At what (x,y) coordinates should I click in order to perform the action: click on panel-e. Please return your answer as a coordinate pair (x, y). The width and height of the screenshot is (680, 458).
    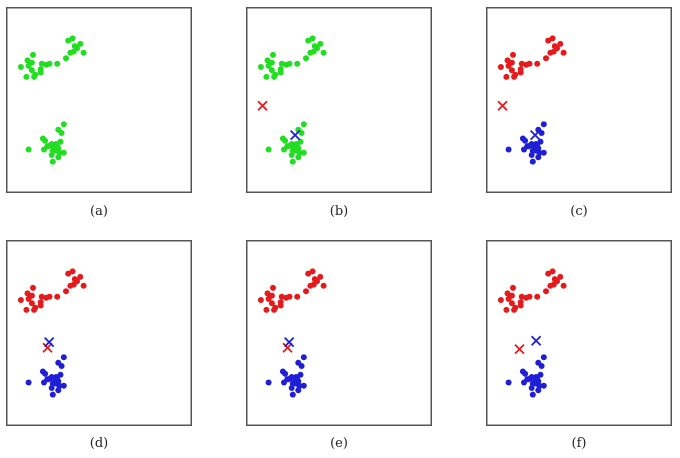
    Looking at the image, I should click on (339, 333).